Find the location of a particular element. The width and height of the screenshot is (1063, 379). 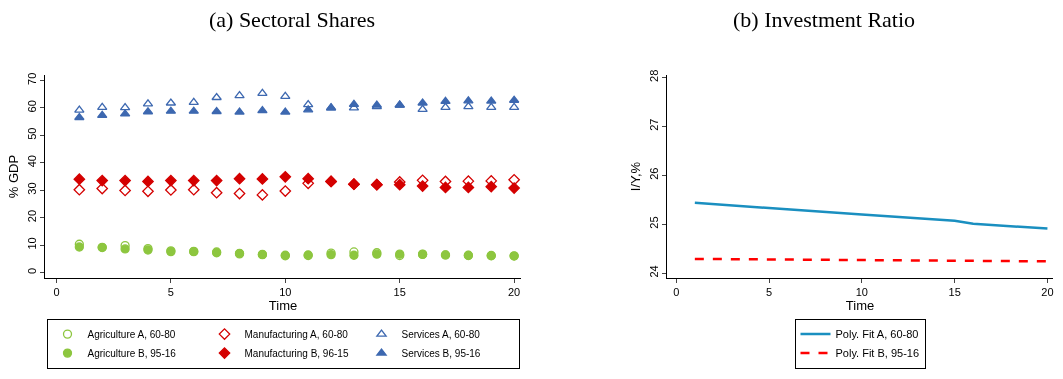

y-tick-label: 40 is located at coordinates (31, 161).